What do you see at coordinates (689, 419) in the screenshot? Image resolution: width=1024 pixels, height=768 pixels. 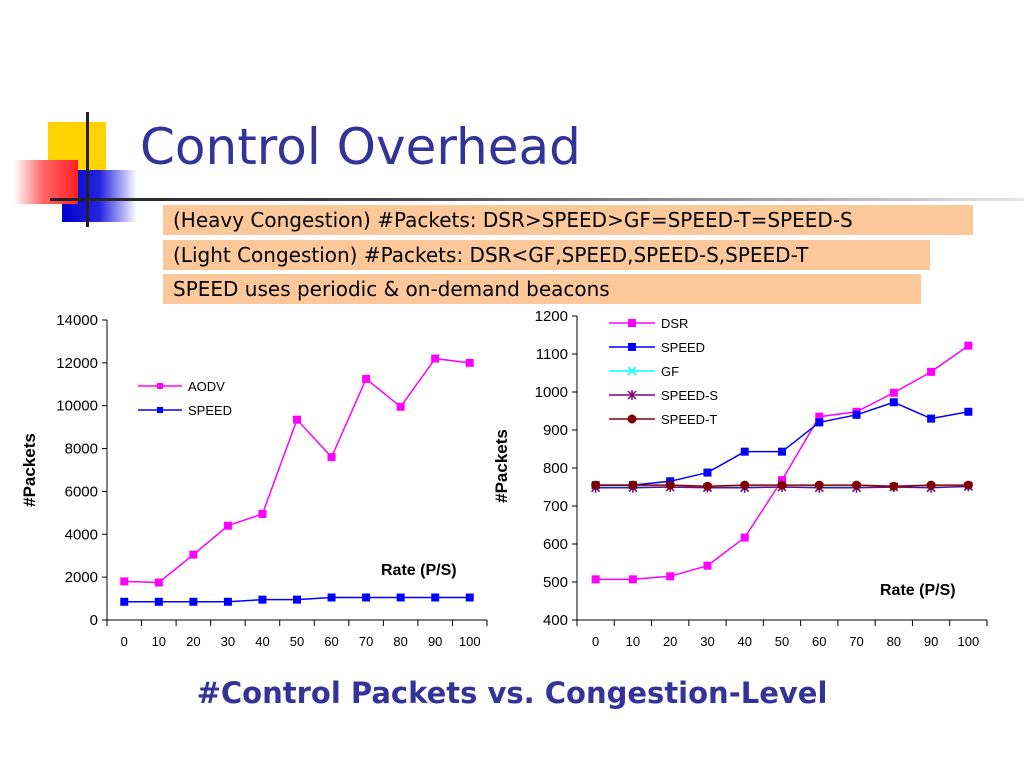 I see `legend-label-speed-t: SPEED-T` at bounding box center [689, 419].